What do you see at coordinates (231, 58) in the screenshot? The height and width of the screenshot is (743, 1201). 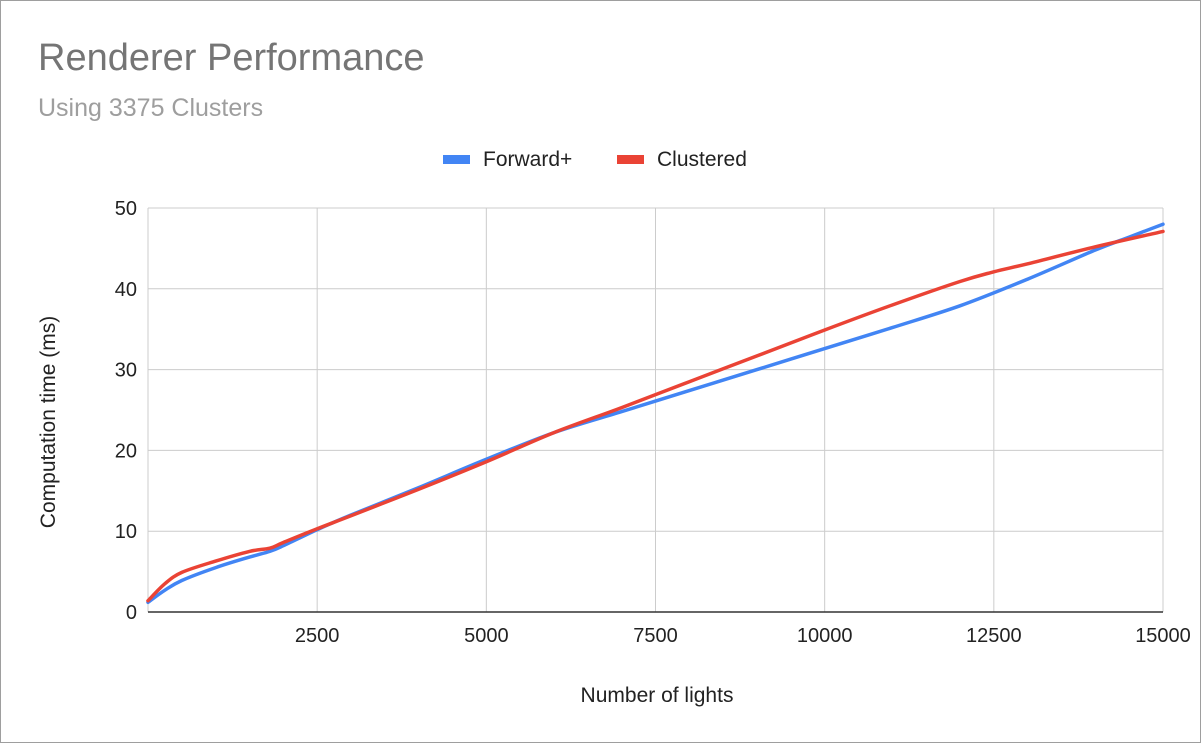 I see `chart-title: Renderer Performance` at bounding box center [231, 58].